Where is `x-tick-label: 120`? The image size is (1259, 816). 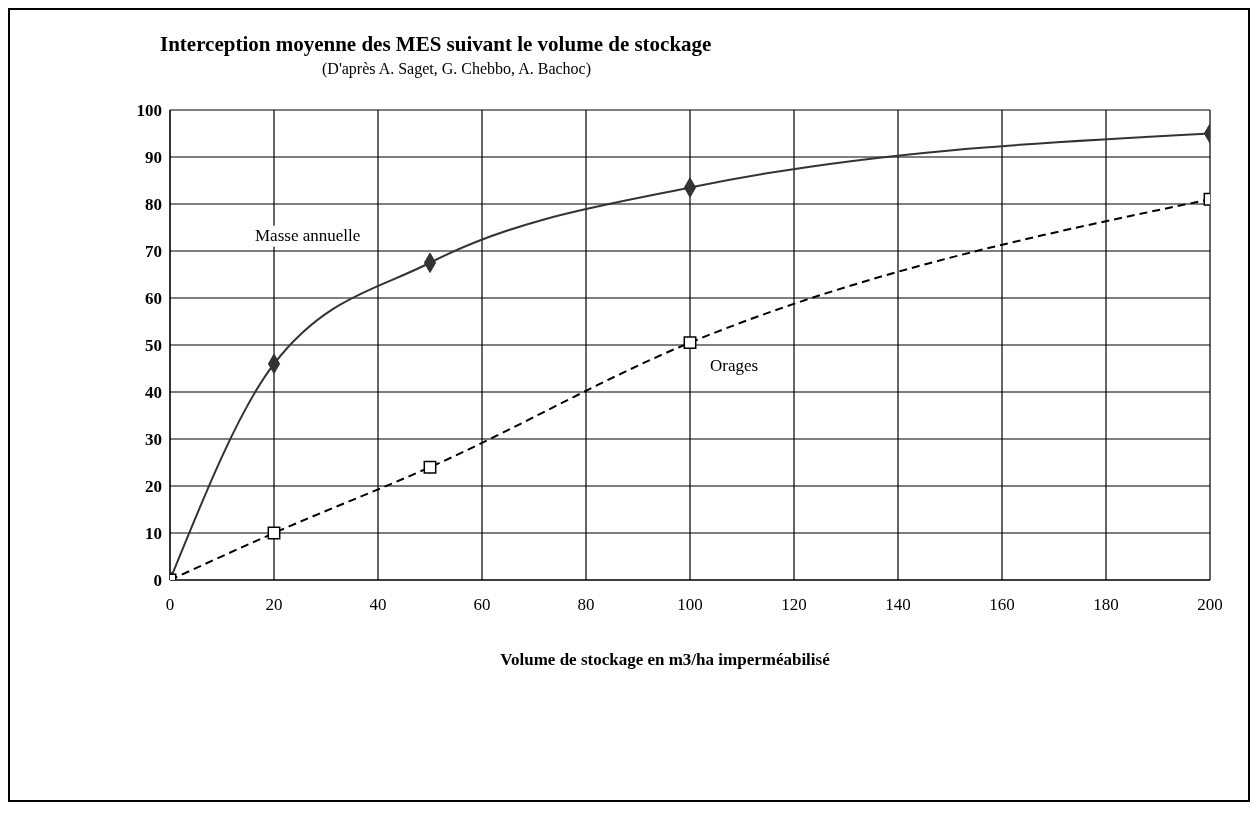
x-tick-label: 120 is located at coordinates (794, 605).